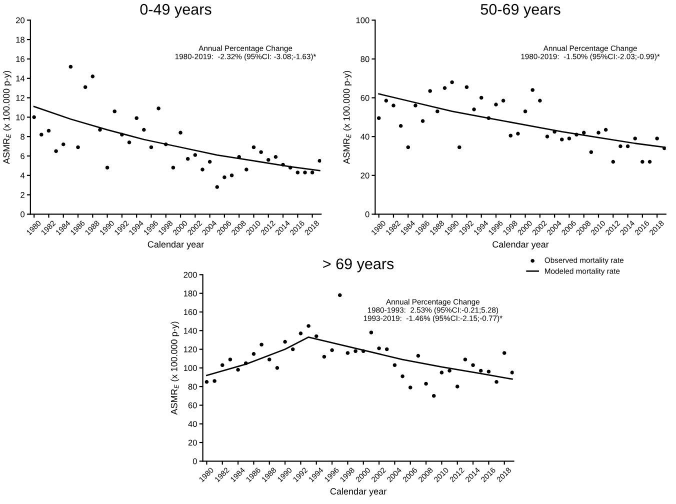  I want to click on y-tick-label: 120, so click(190, 349).